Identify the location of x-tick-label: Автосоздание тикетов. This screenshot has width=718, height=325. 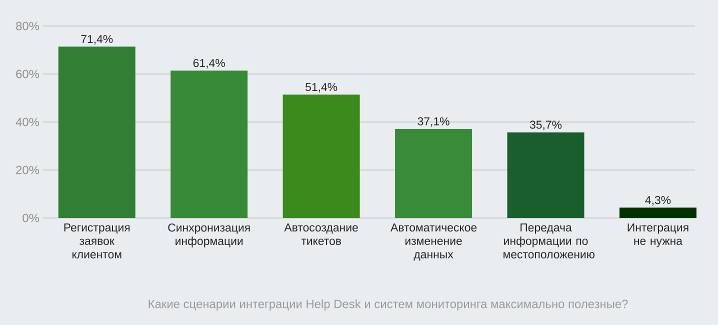
(321, 234).